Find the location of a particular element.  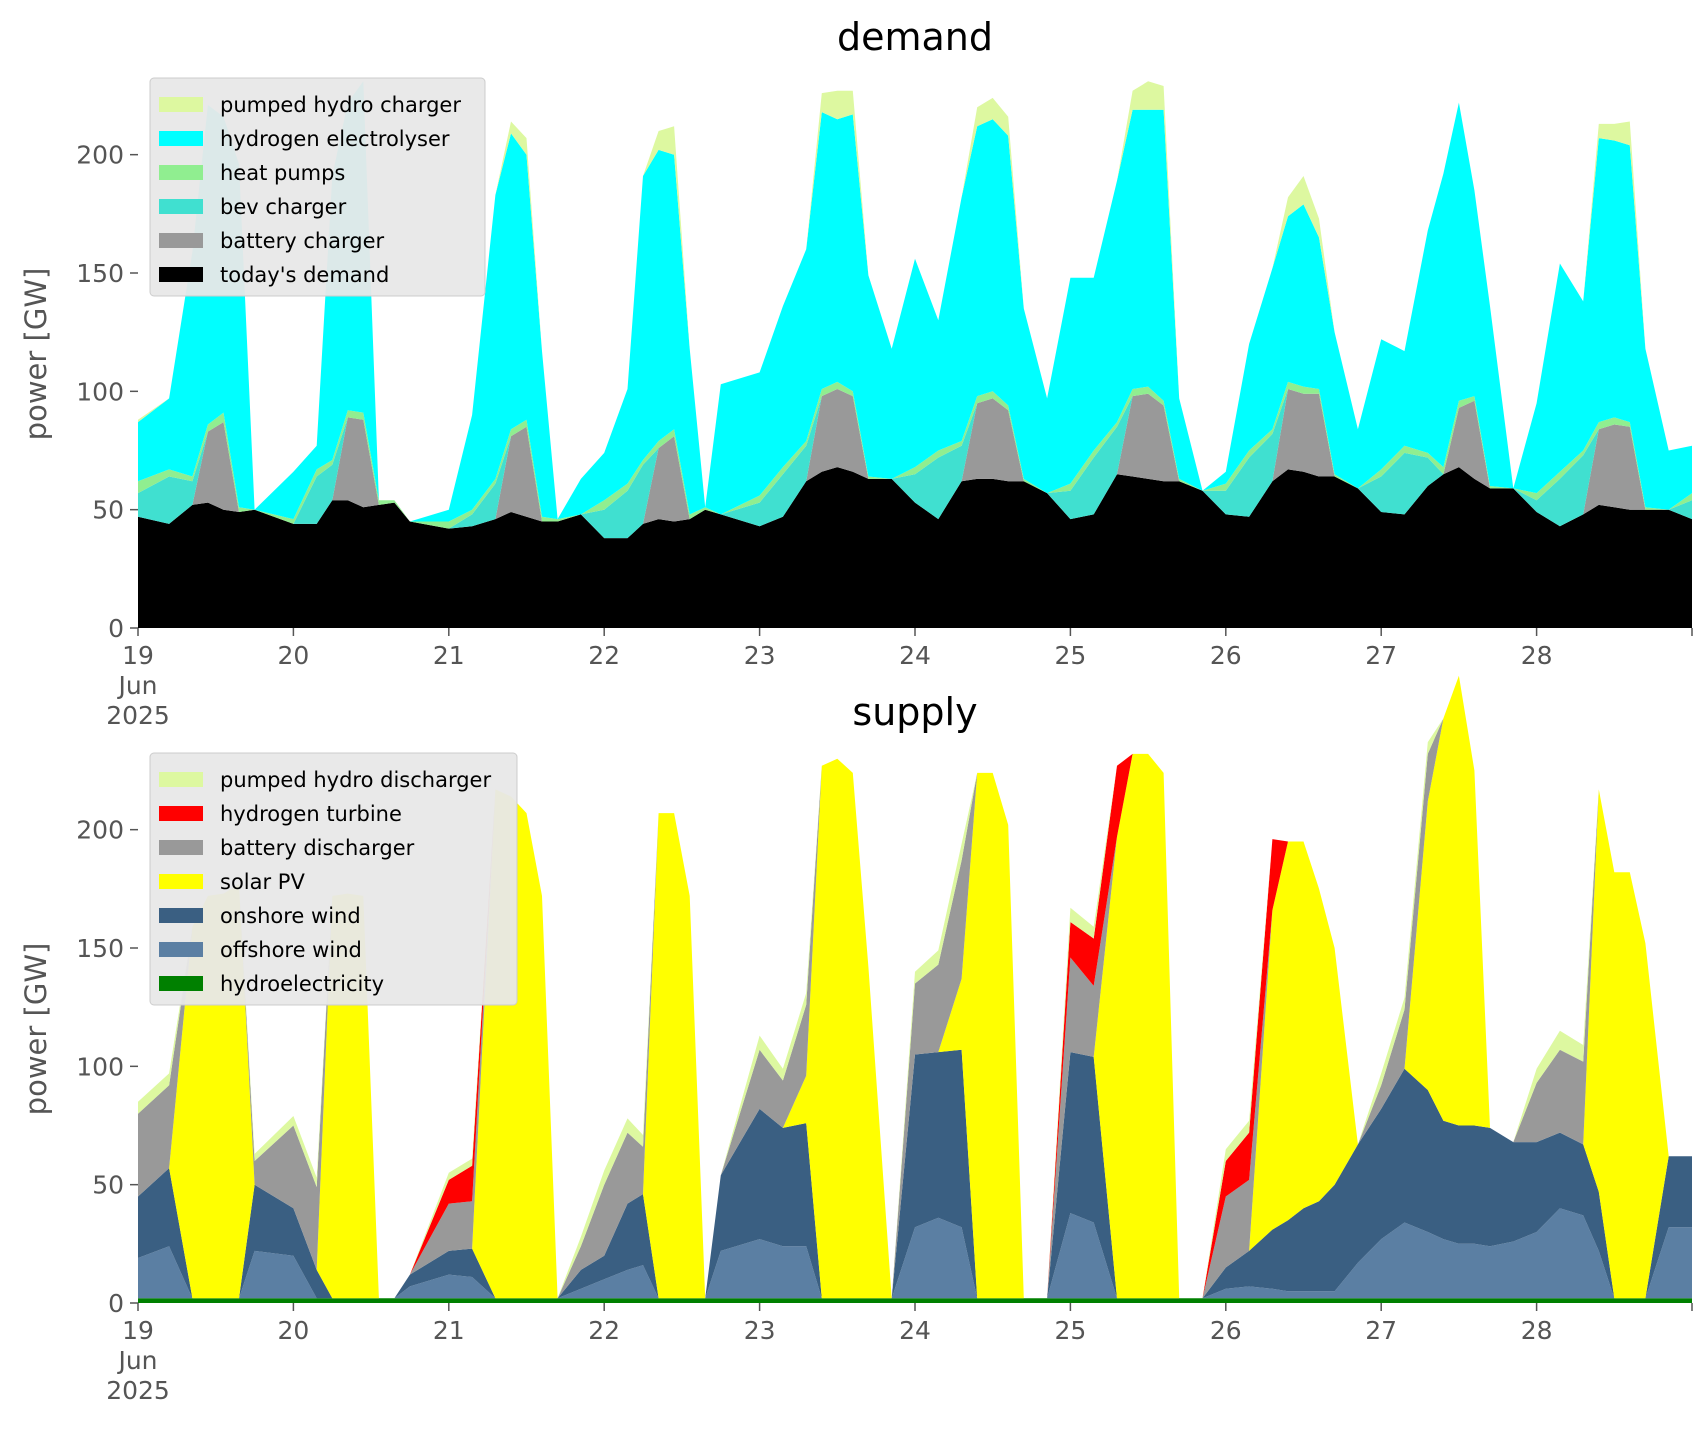

demand-legend-swatch-pumped-hydro-charger is located at coordinates (181, 104).